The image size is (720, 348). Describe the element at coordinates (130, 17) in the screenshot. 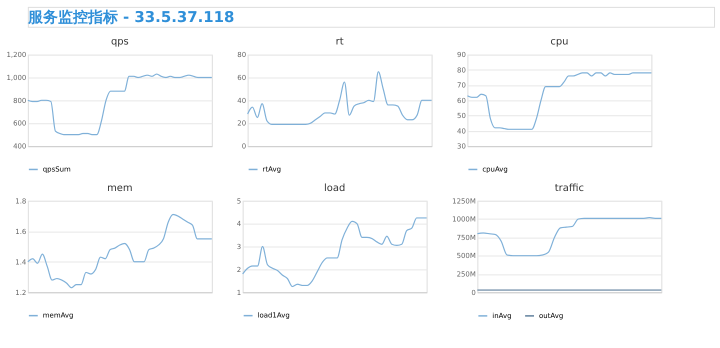

I see `text: 服务监控指标 - 33.5.37.118` at that location.